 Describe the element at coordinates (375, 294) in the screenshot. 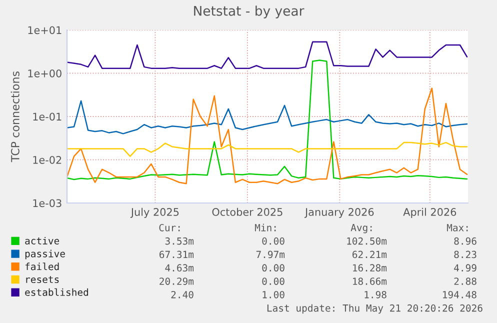

I see `text: 1.98` at that location.